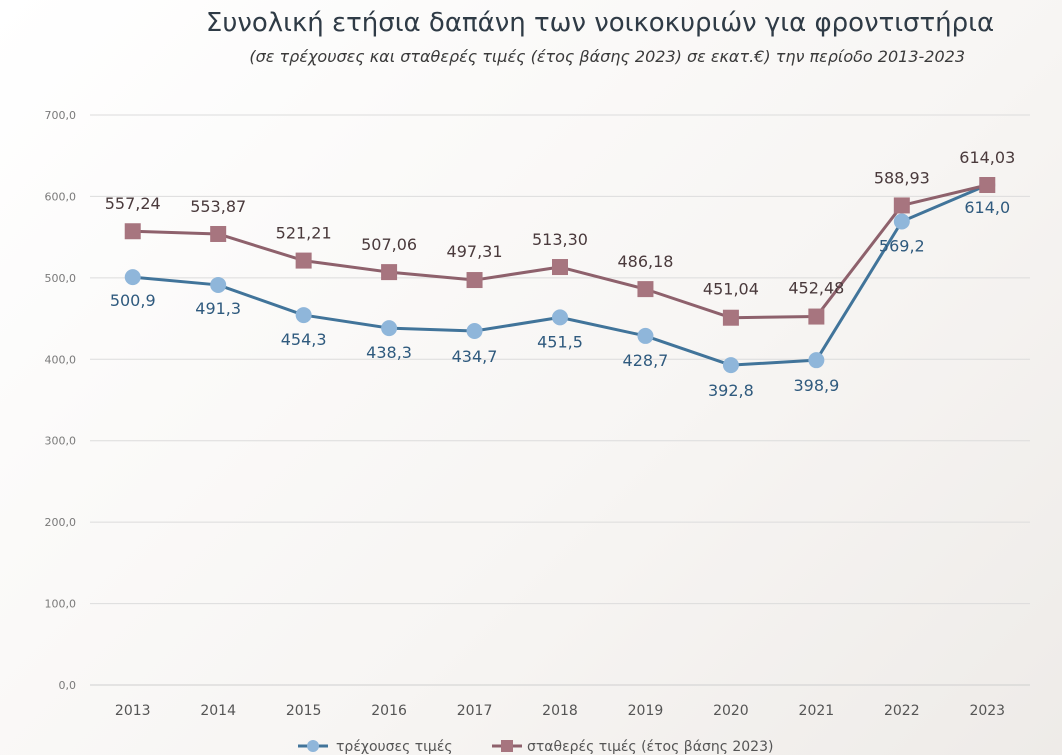 This screenshot has height=755, width=1062. What do you see at coordinates (902, 711) in the screenshot?
I see `x-tick-label: 2022` at bounding box center [902, 711].